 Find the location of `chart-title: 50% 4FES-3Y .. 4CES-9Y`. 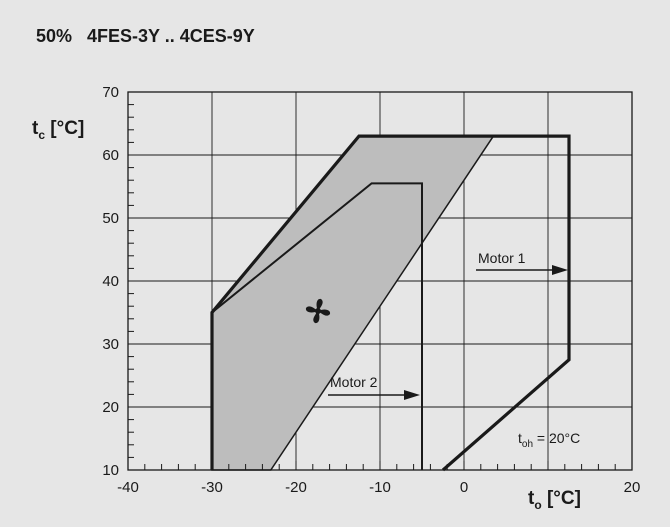

chart-title: 50% 4FES-3Y .. 4CES-9Y is located at coordinates (145, 36).